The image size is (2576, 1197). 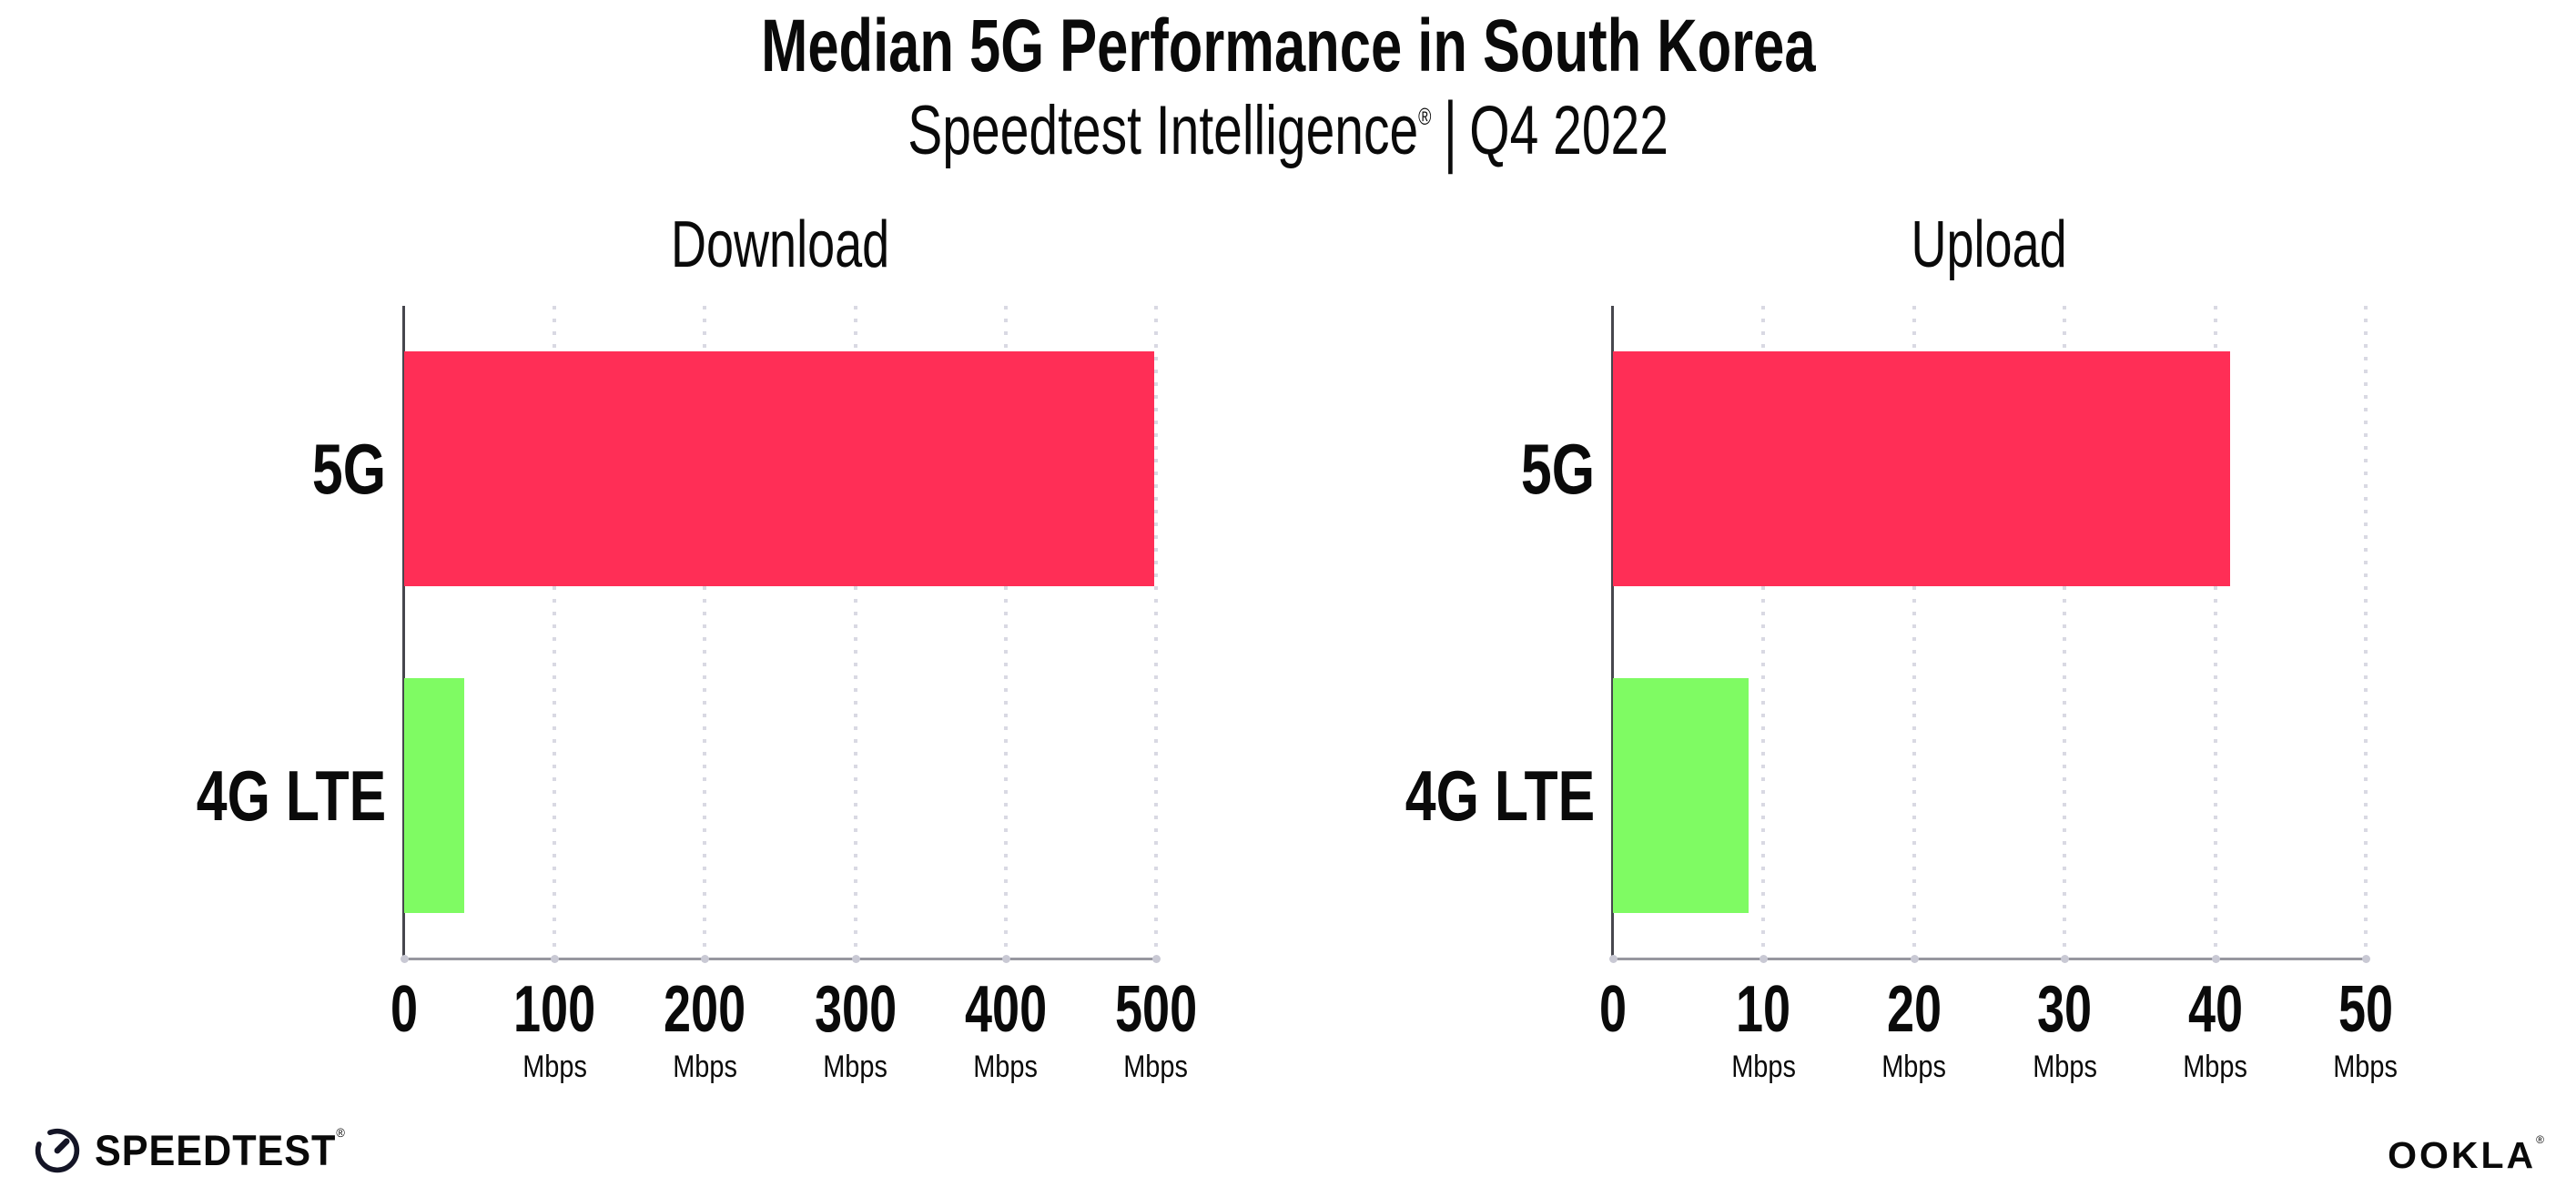 I want to click on x-tick-value: 10, so click(x=1763, y=1010).